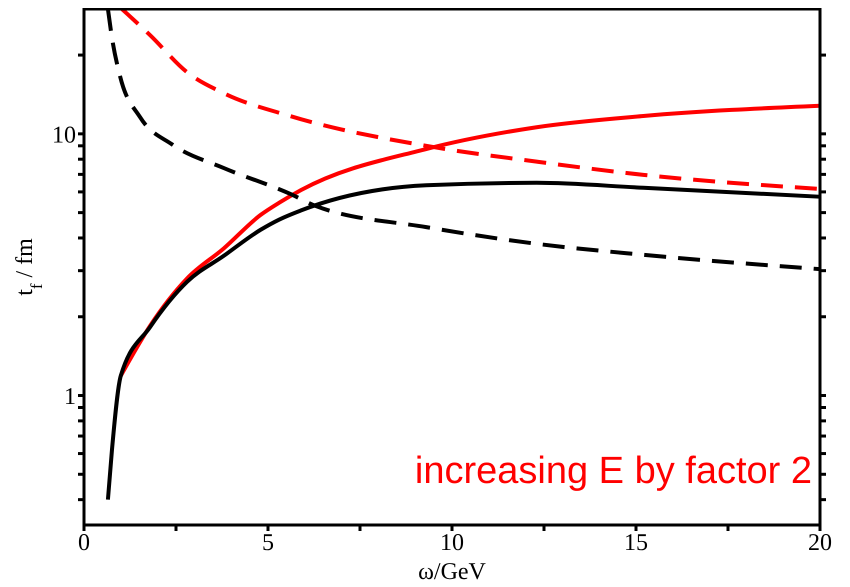 The image size is (850, 587). What do you see at coordinates (268, 543) in the screenshot?
I see `x-tick-label: 5` at bounding box center [268, 543].